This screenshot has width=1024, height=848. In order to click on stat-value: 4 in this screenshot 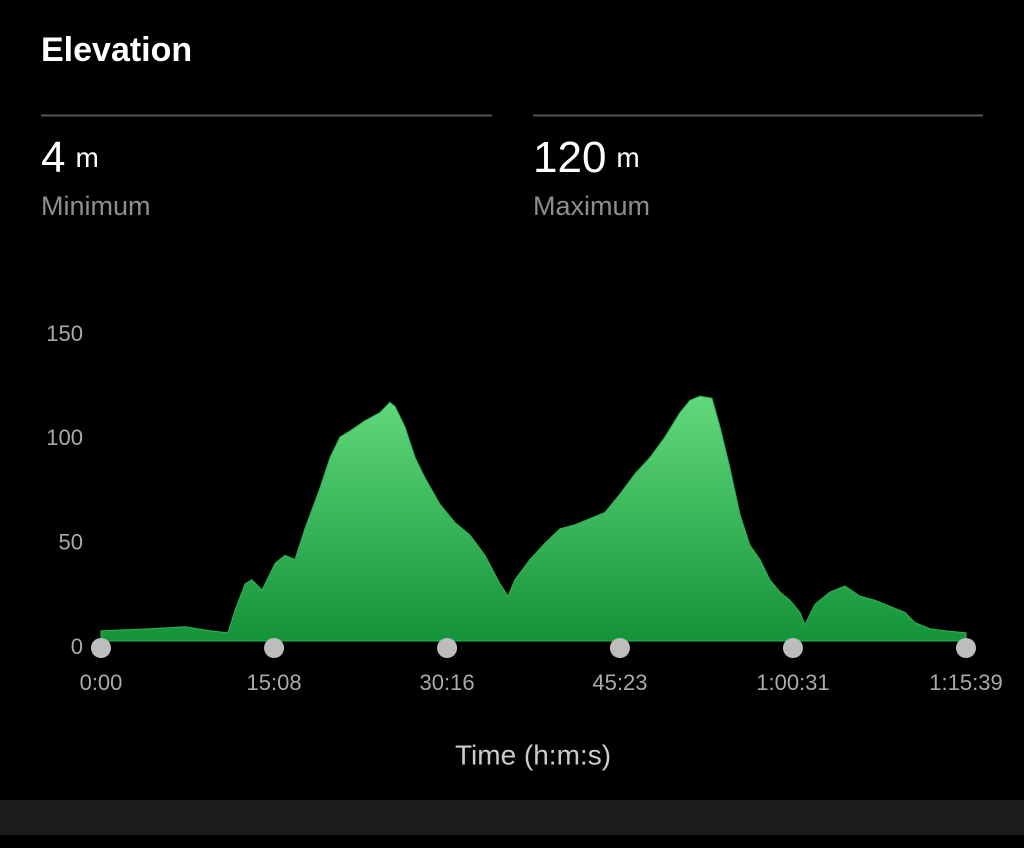, I will do `click(53, 157)`.